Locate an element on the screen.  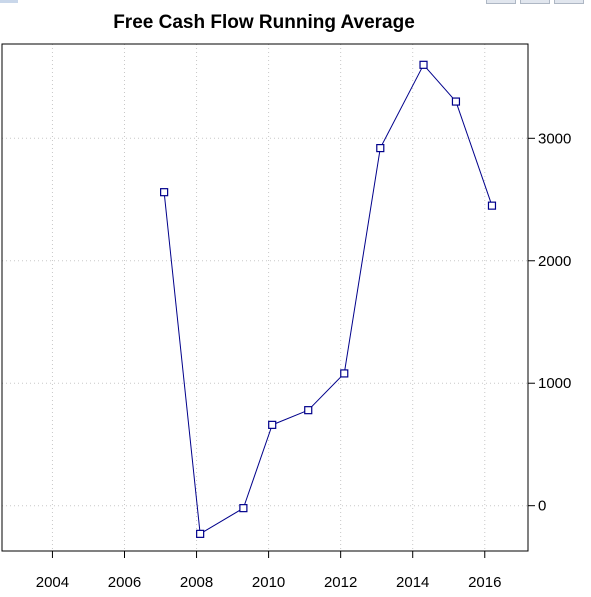
x-tick-label: 2004 is located at coordinates (52, 582).